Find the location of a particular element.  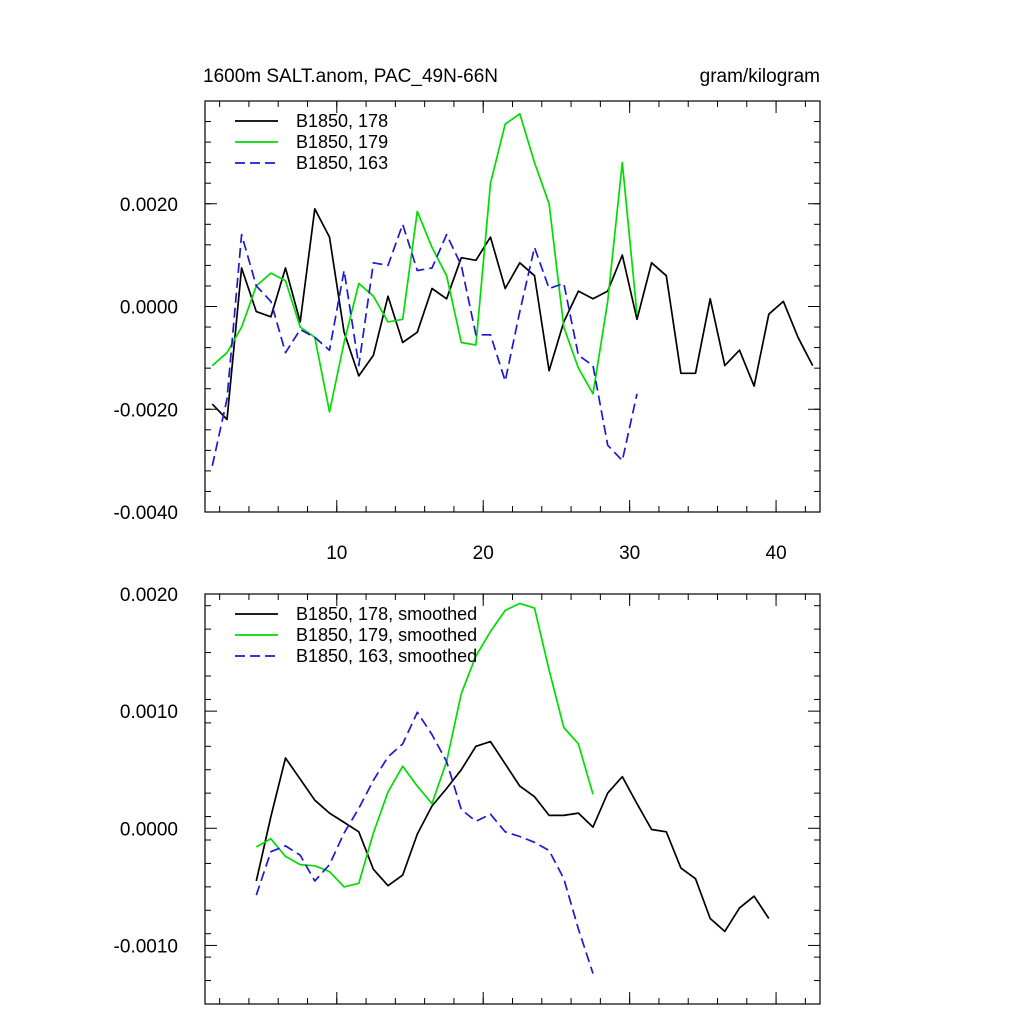

x-tick-label: 30 is located at coordinates (629, 553).